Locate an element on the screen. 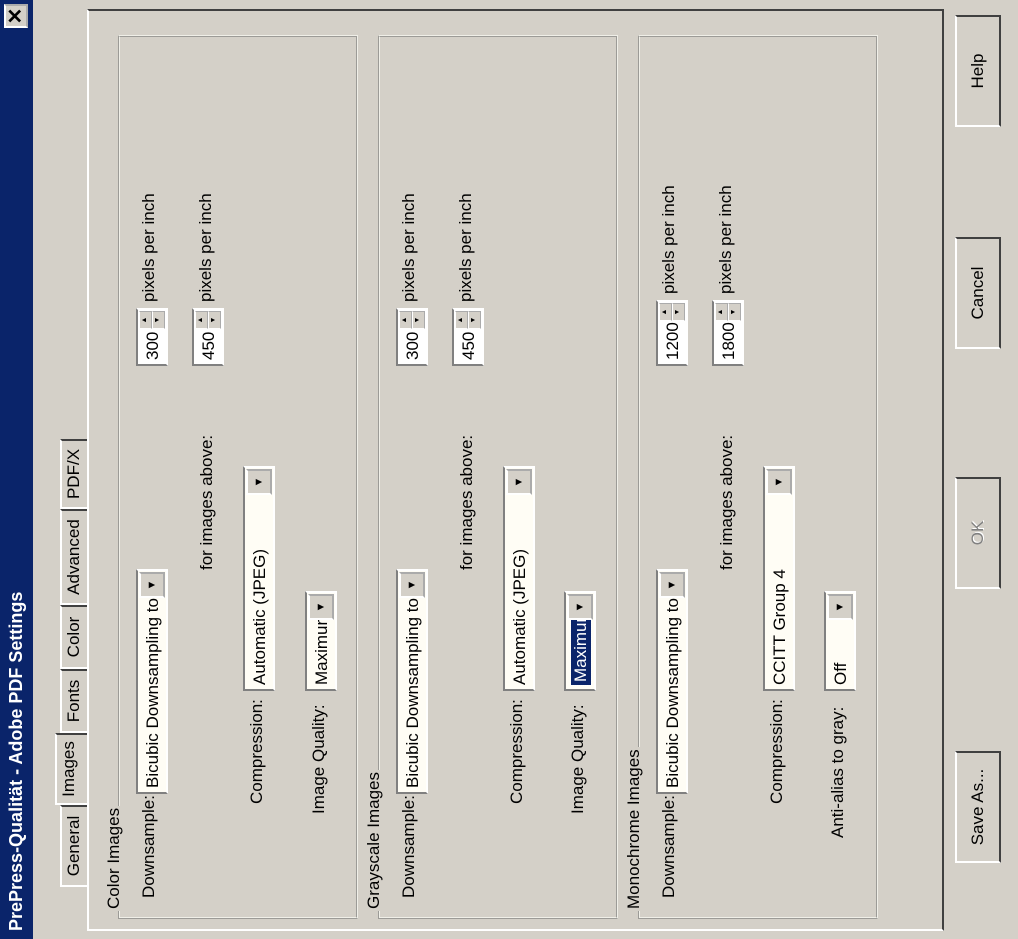 The height and width of the screenshot is (939, 1018). mono-resolution-value: 1200 is located at coordinates (672, 341).